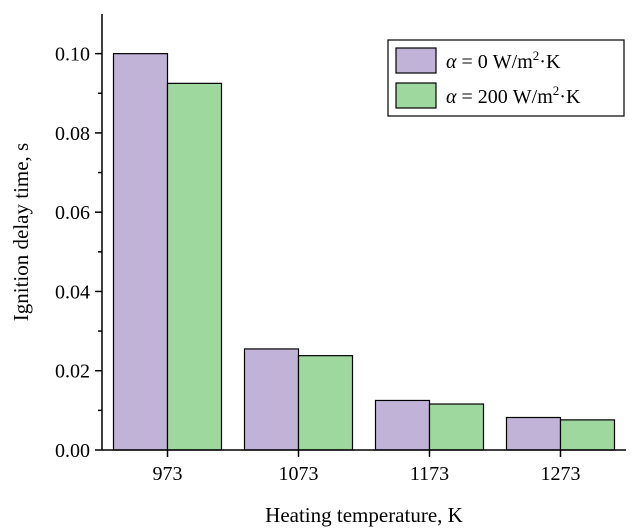  What do you see at coordinates (72, 292) in the screenshot?
I see `y-tick-label: 0.04` at bounding box center [72, 292].